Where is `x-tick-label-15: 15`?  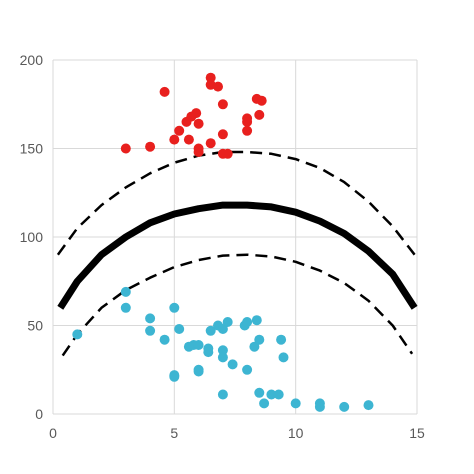 x-tick-label-15: 15 is located at coordinates (417, 433).